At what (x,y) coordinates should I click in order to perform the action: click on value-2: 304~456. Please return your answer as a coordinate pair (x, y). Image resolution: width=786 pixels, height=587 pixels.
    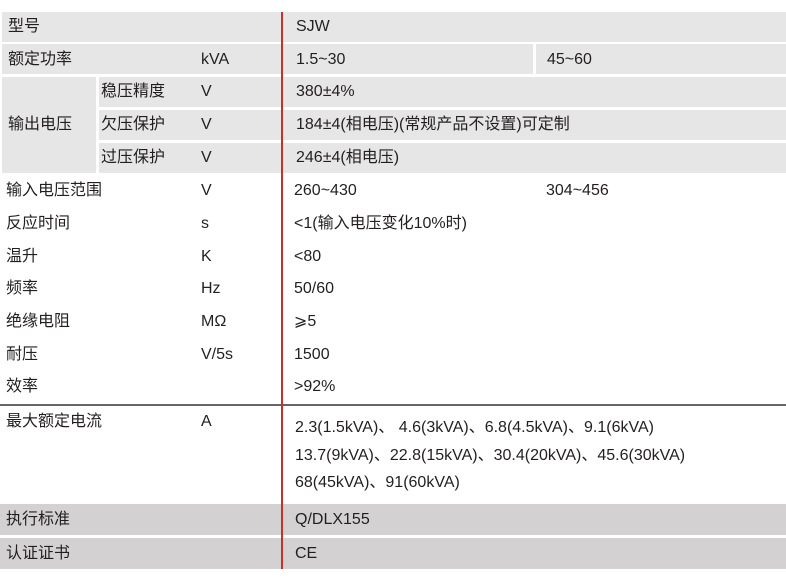
    Looking at the image, I should click on (577, 190).